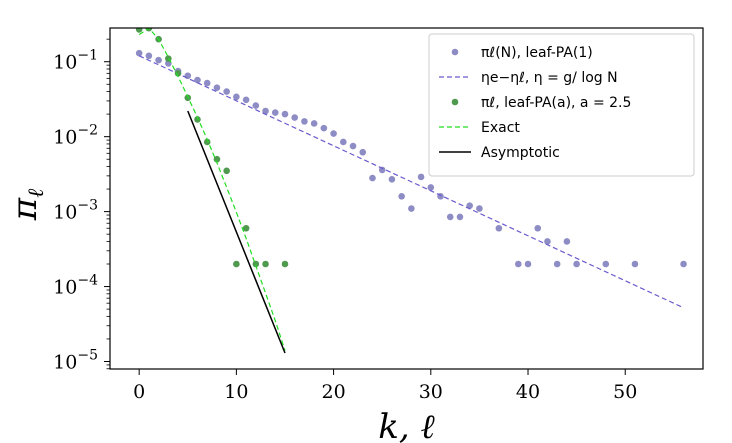 Image resolution: width=732 pixels, height=443 pixels. I want to click on x-axis: 0 10 20 30 40 50, so click(385, 386).